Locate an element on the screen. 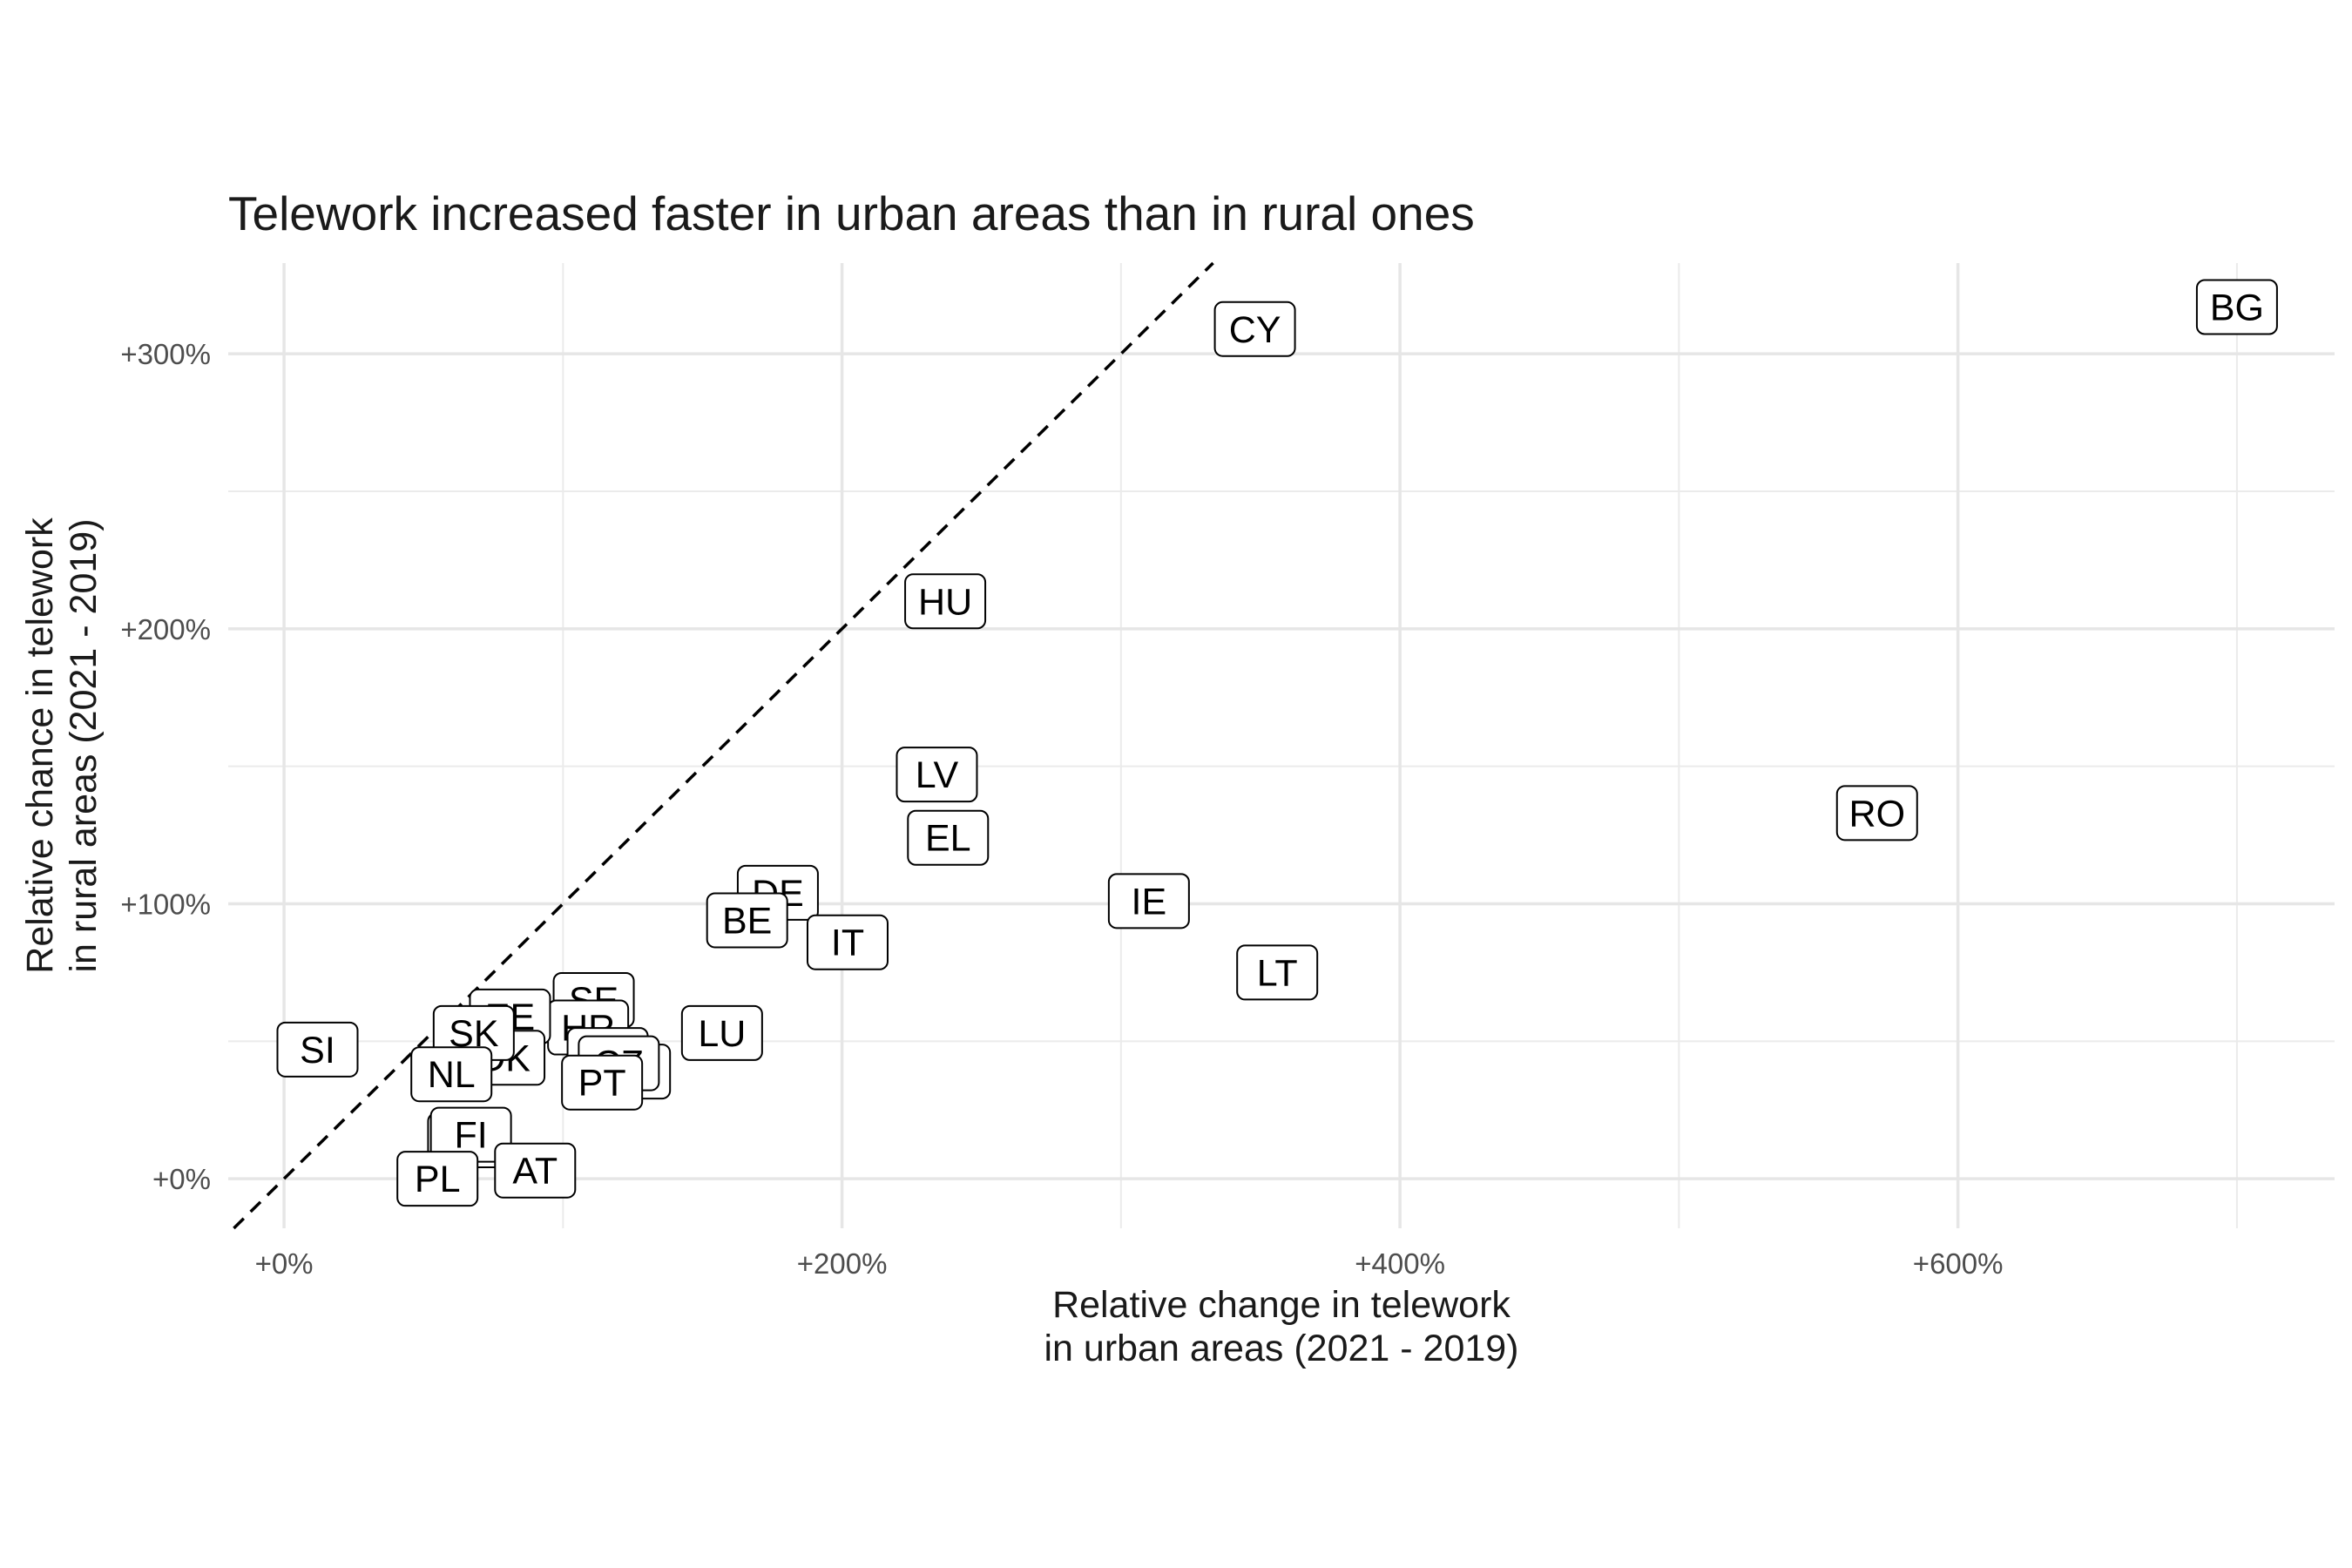 Image resolution: width=2352 pixels, height=1568 pixels. data-point: PT is located at coordinates (603, 1083).